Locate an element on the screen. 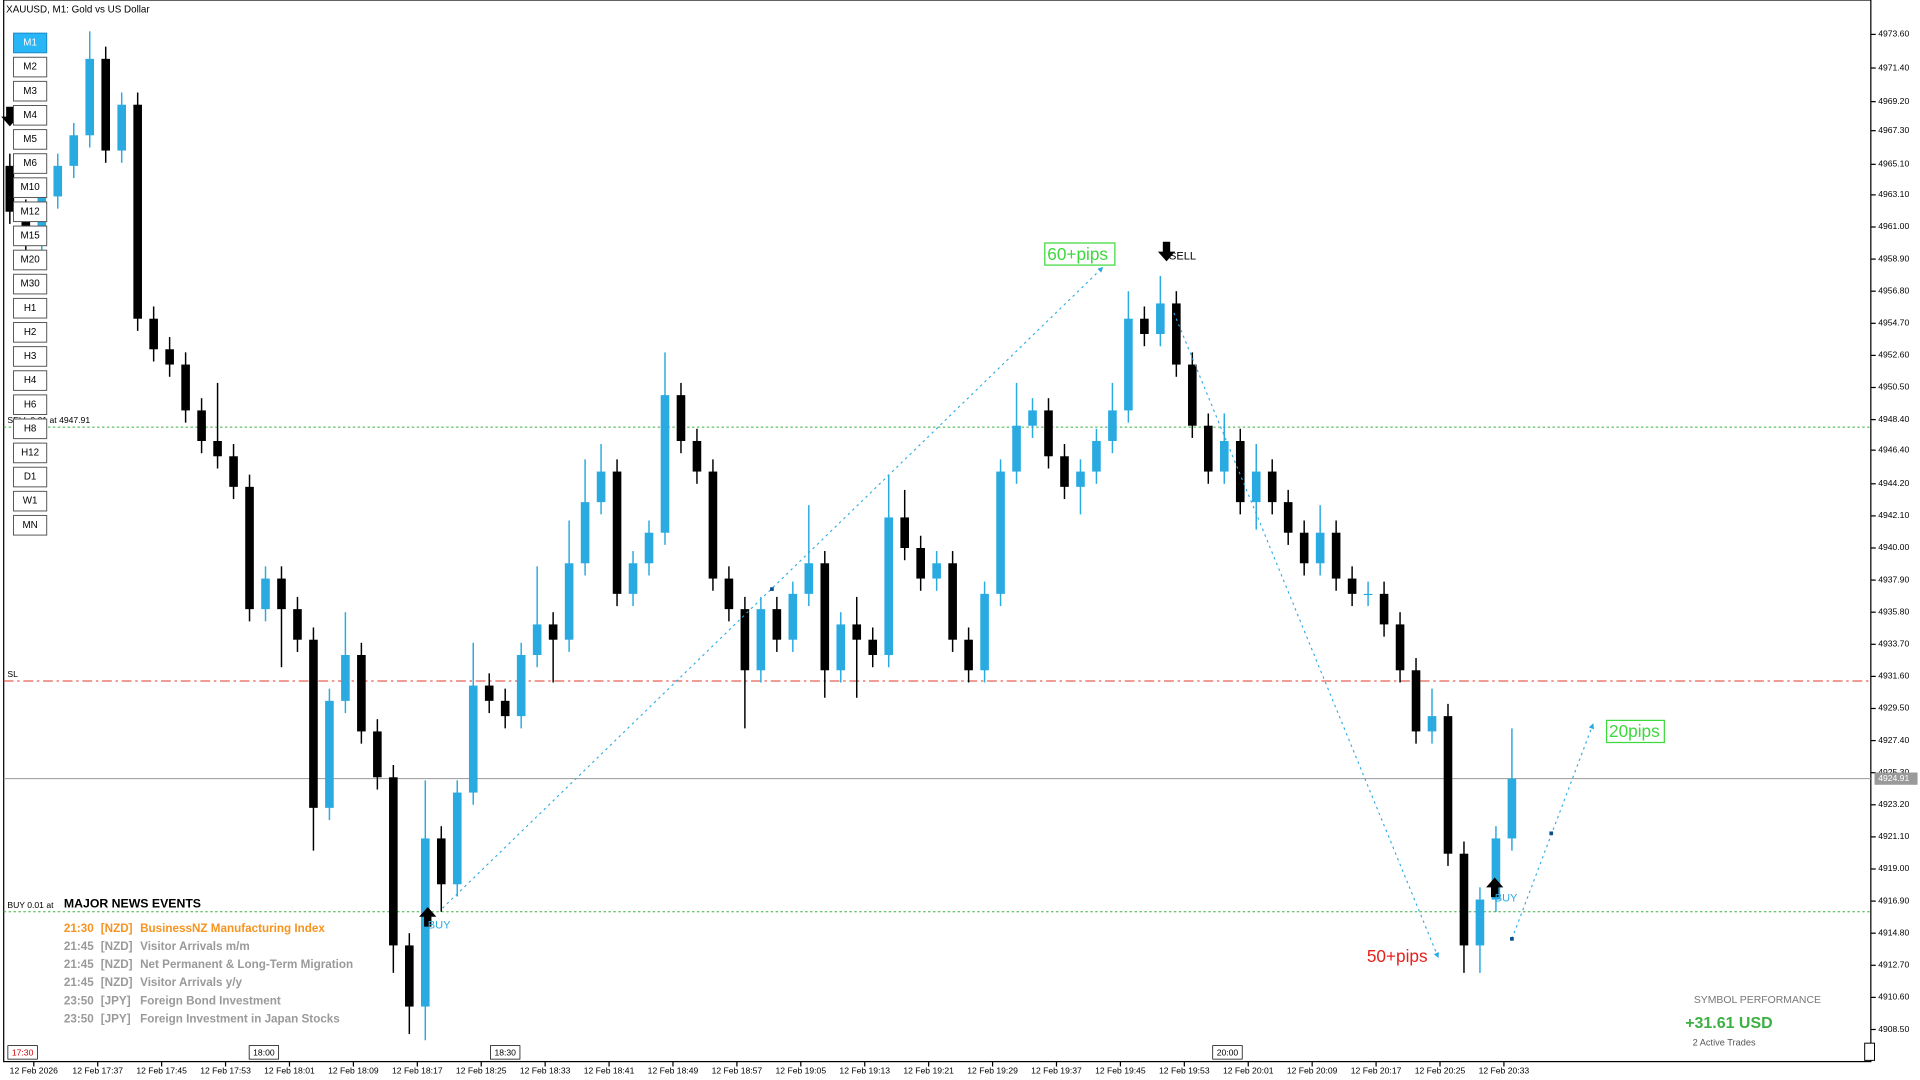 The image size is (1920, 1080). x-tick-label: 12 Feb 20:33 is located at coordinates (1504, 1071).